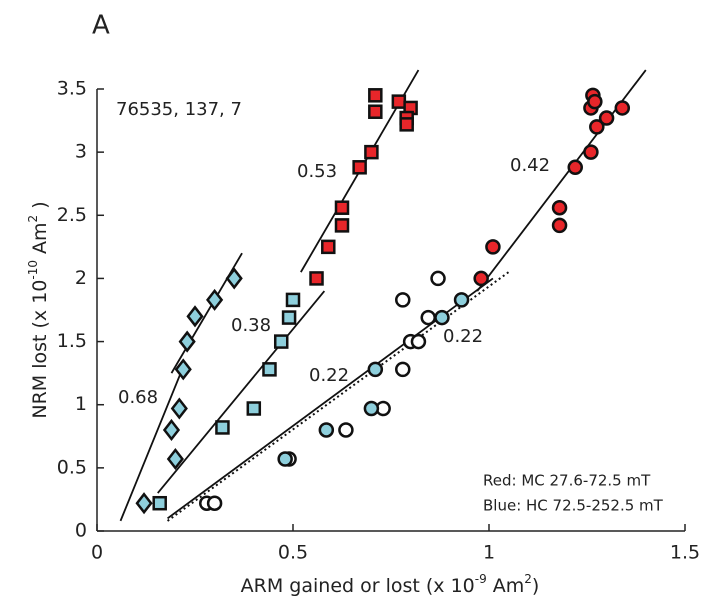  What do you see at coordinates (81, 278) in the screenshot?
I see `y-tick-label: 2` at bounding box center [81, 278].